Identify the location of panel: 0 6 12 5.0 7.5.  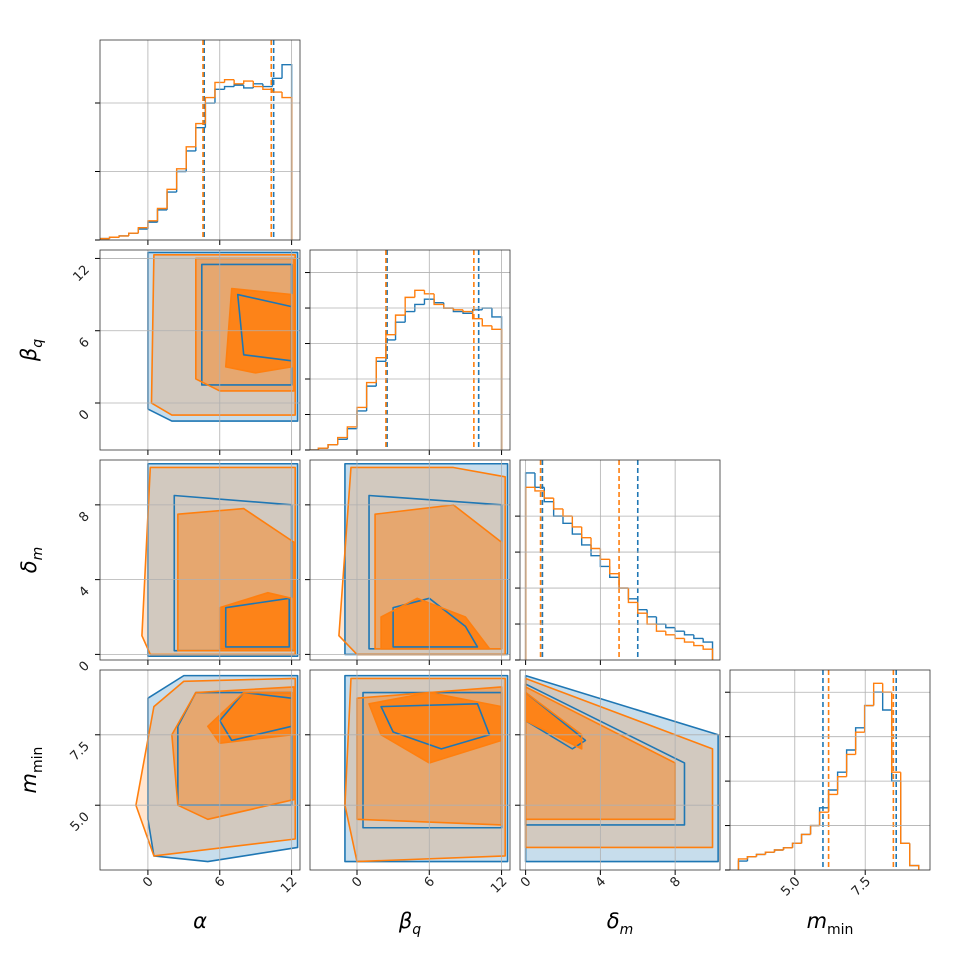
(184, 783).